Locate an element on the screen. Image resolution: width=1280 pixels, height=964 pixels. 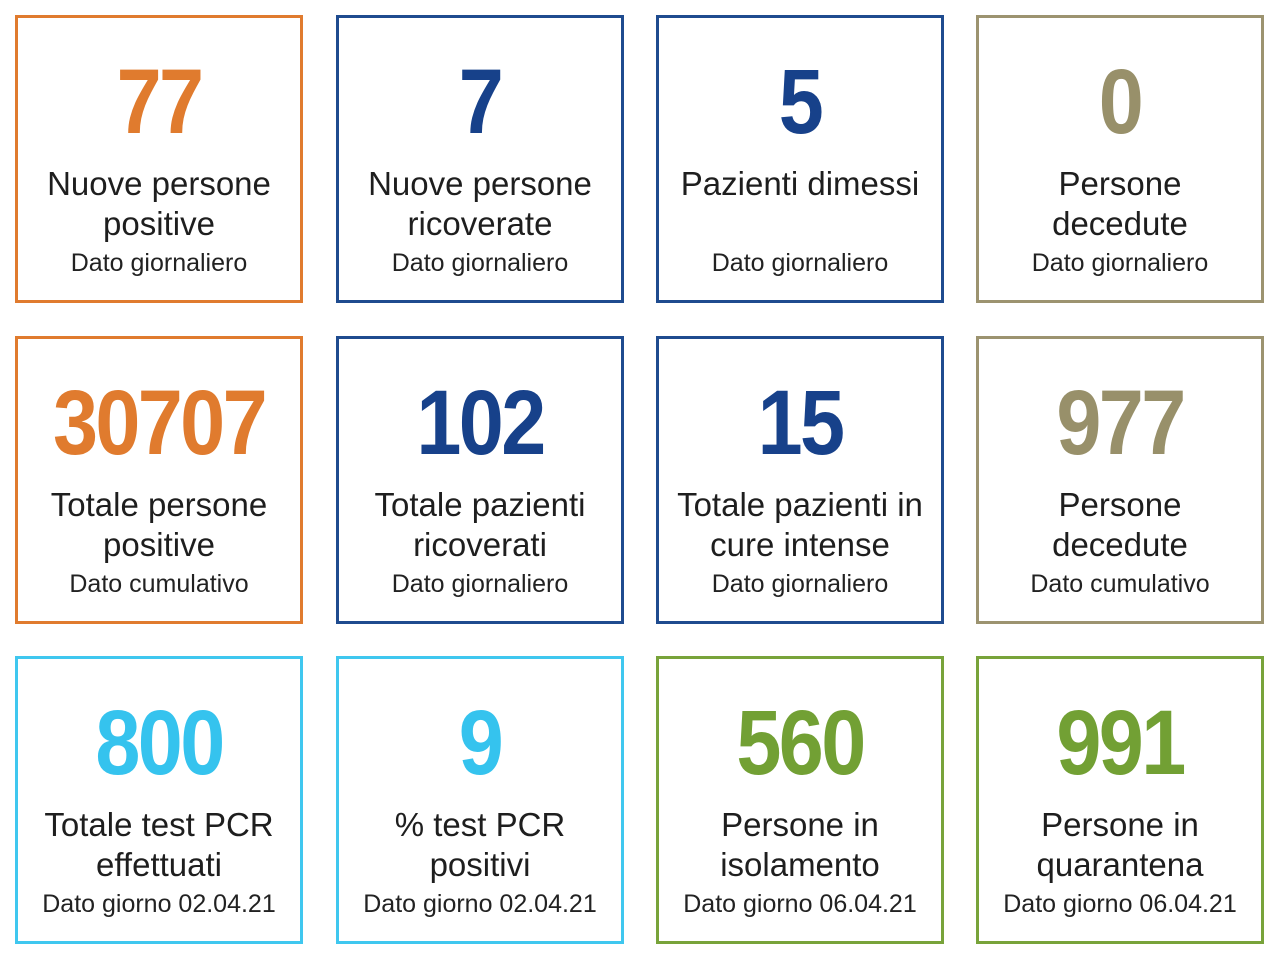
tile-label: Persone in quarantena is located at coordinates (1120, 844).